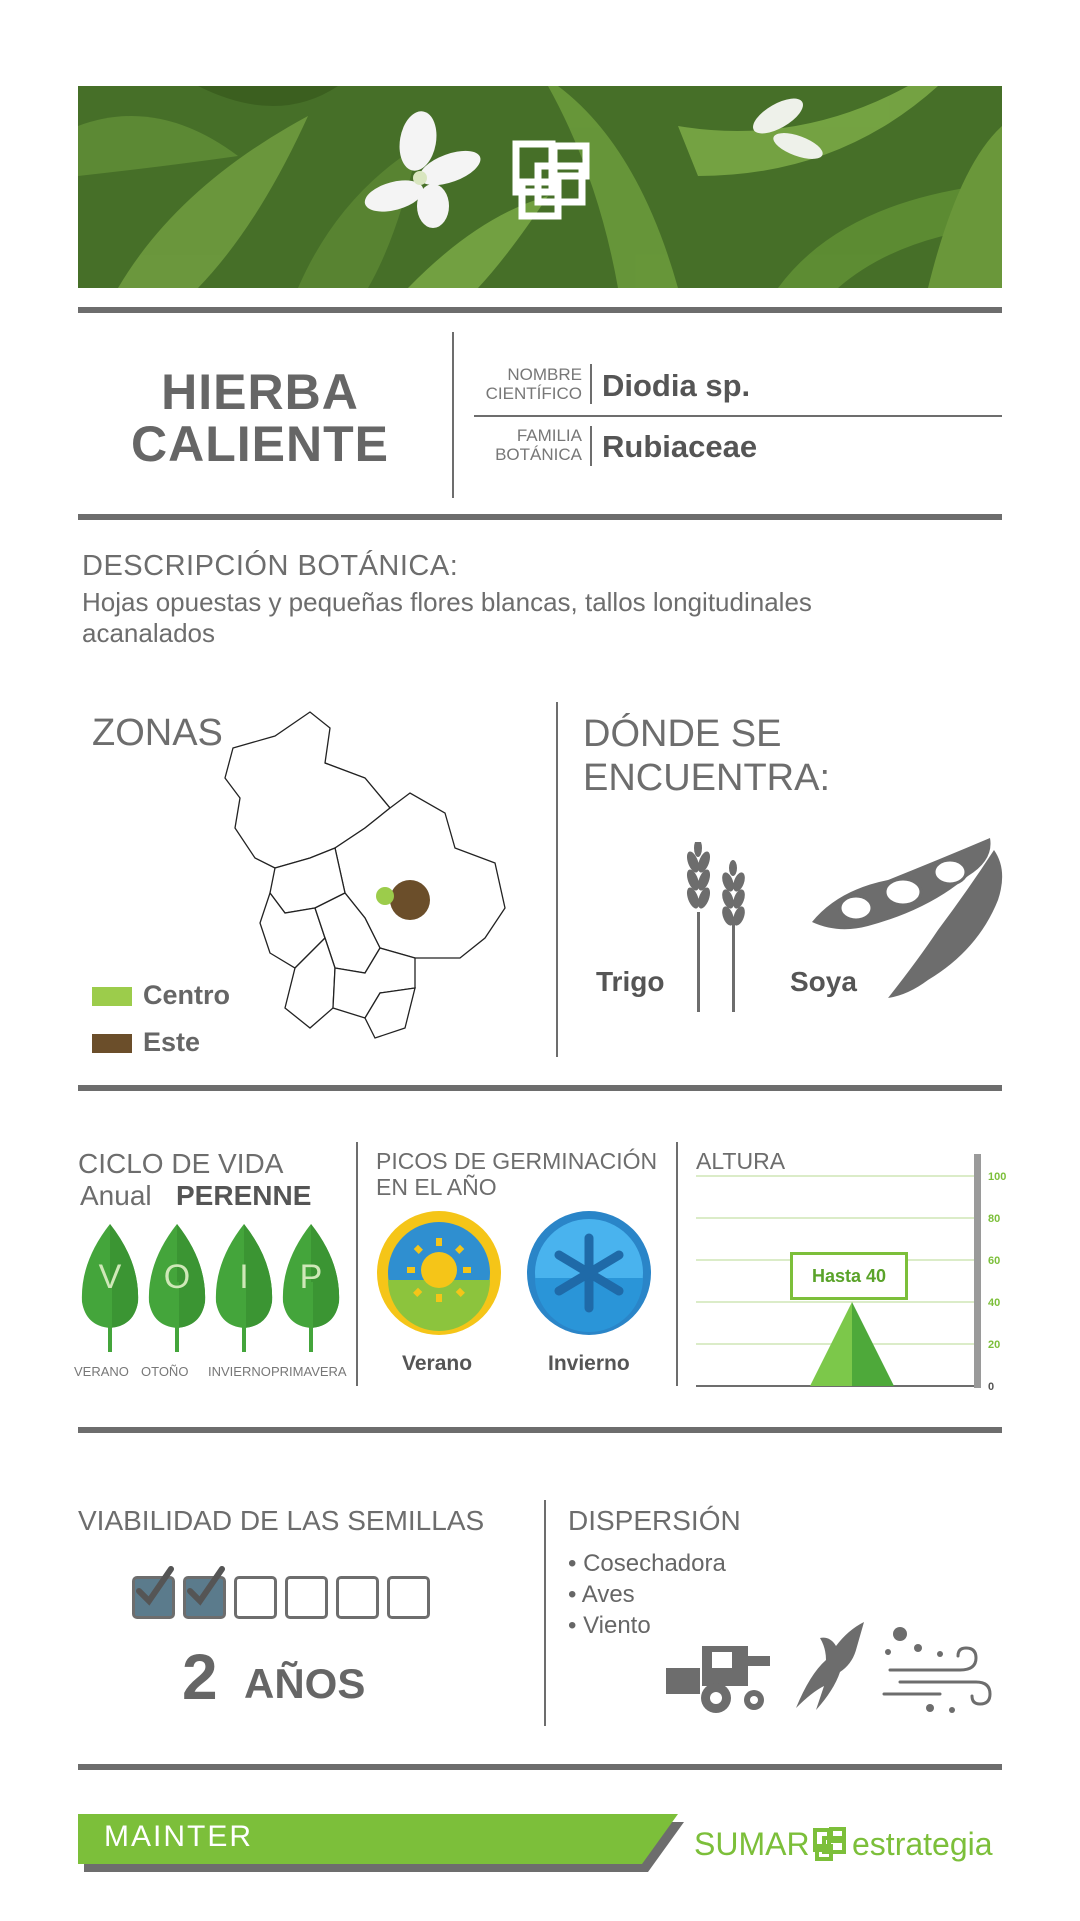 This screenshot has width=1080, height=1921. I want to click on height-marker, so click(831, 1344).